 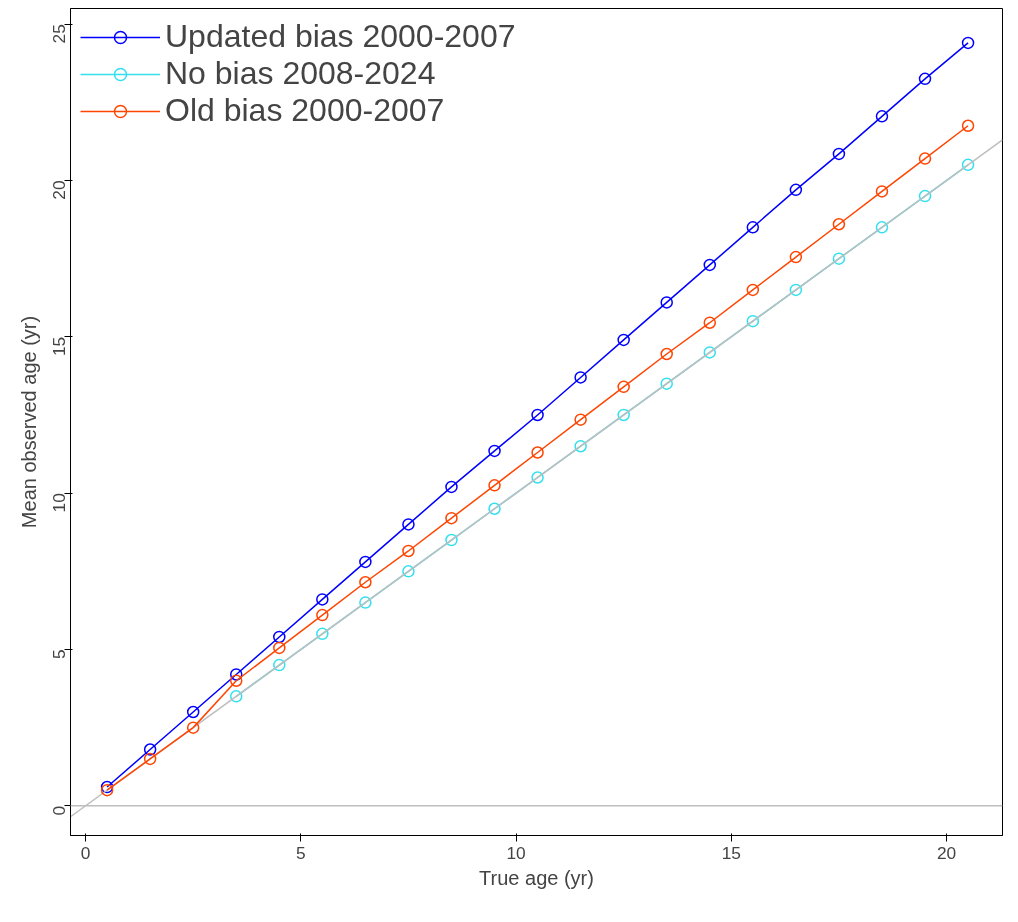 I want to click on y-axis-title: Mean observed age (yr), so click(x=28, y=422).